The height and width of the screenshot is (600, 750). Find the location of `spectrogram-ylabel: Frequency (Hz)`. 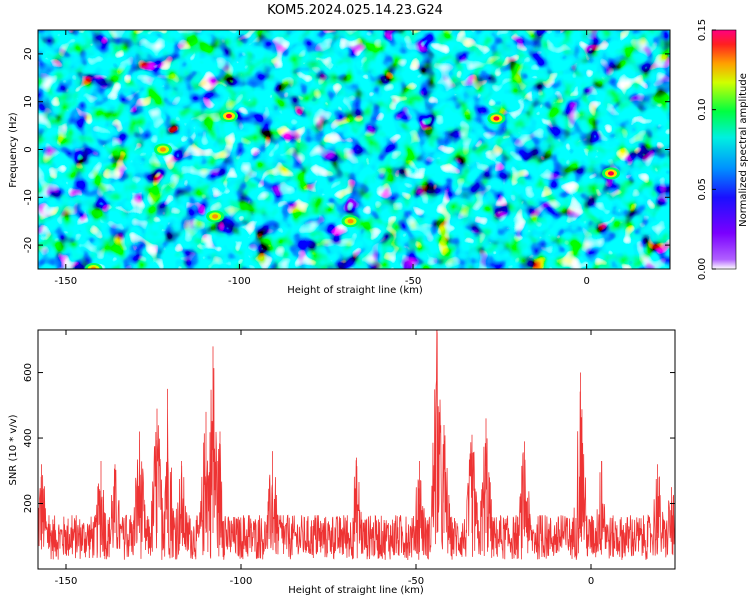

spectrogram-ylabel: Frequency (Hz) is located at coordinates (13, 150).